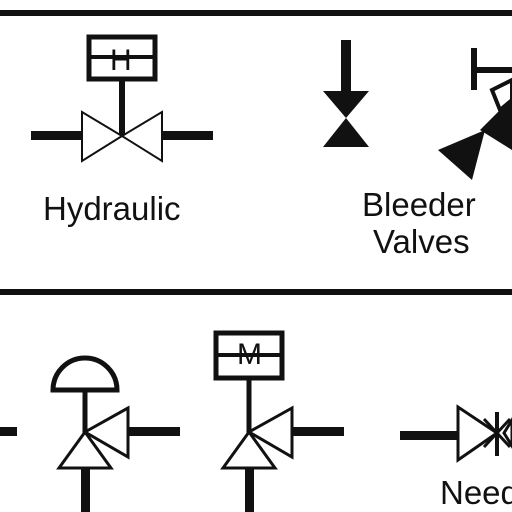 The image size is (512, 512). Describe the element at coordinates (318, 431) in the screenshot. I see `motor-pipe-right` at that location.